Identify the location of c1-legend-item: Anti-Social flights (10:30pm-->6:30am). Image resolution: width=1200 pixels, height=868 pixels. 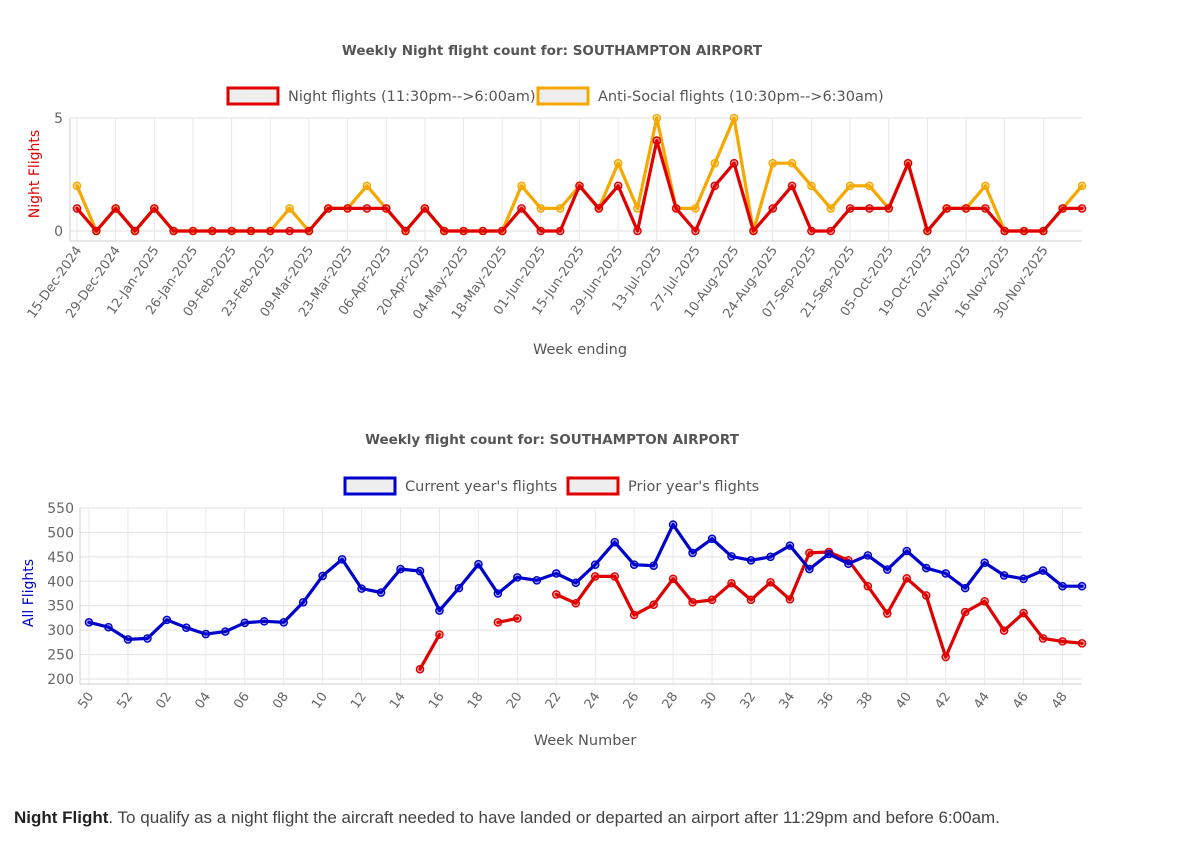
(710, 96).